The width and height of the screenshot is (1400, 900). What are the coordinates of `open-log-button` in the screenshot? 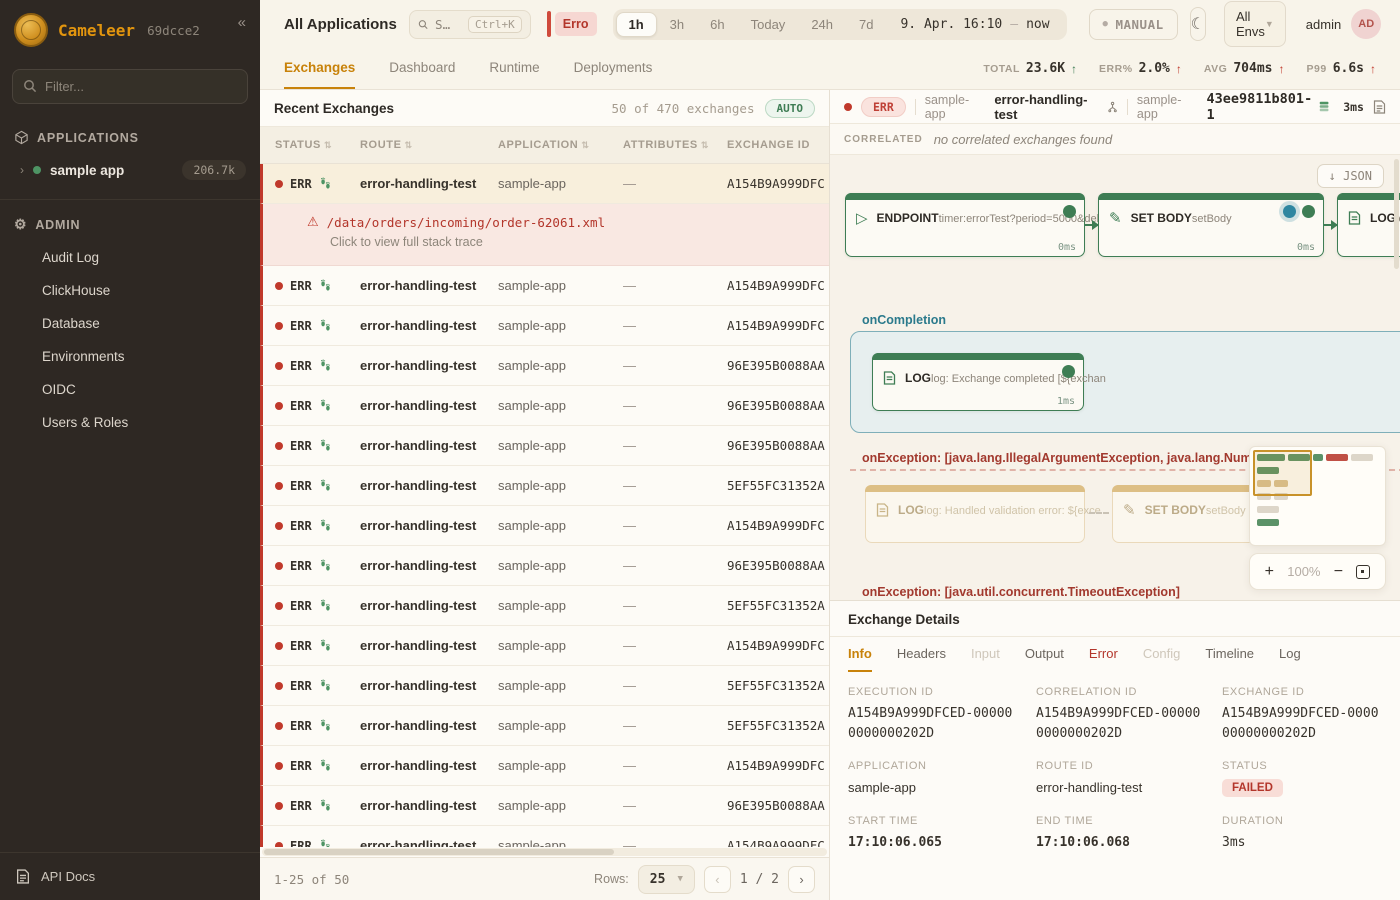 It's located at (1379, 106).